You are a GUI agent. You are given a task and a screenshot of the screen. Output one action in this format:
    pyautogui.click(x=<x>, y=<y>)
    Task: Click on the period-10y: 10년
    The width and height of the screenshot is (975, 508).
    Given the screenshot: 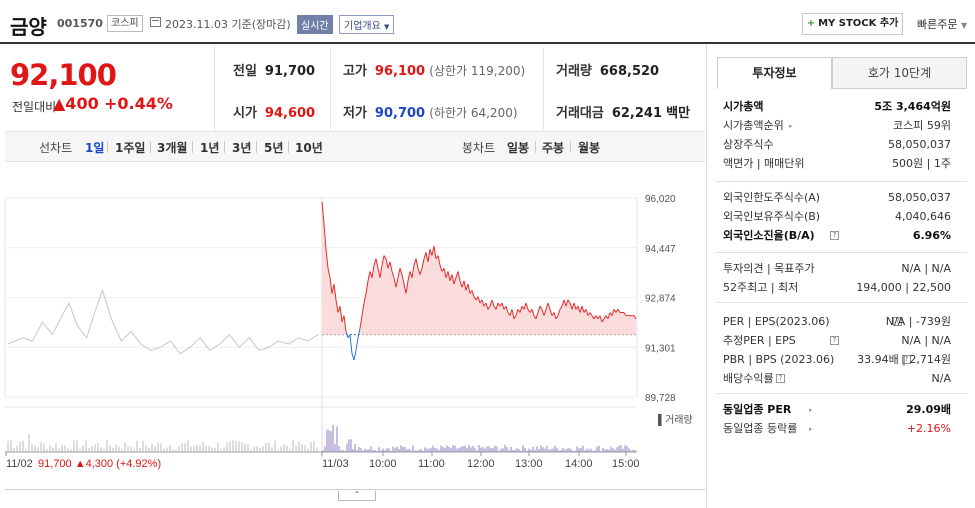 What is the action you would take?
    pyautogui.click(x=309, y=148)
    